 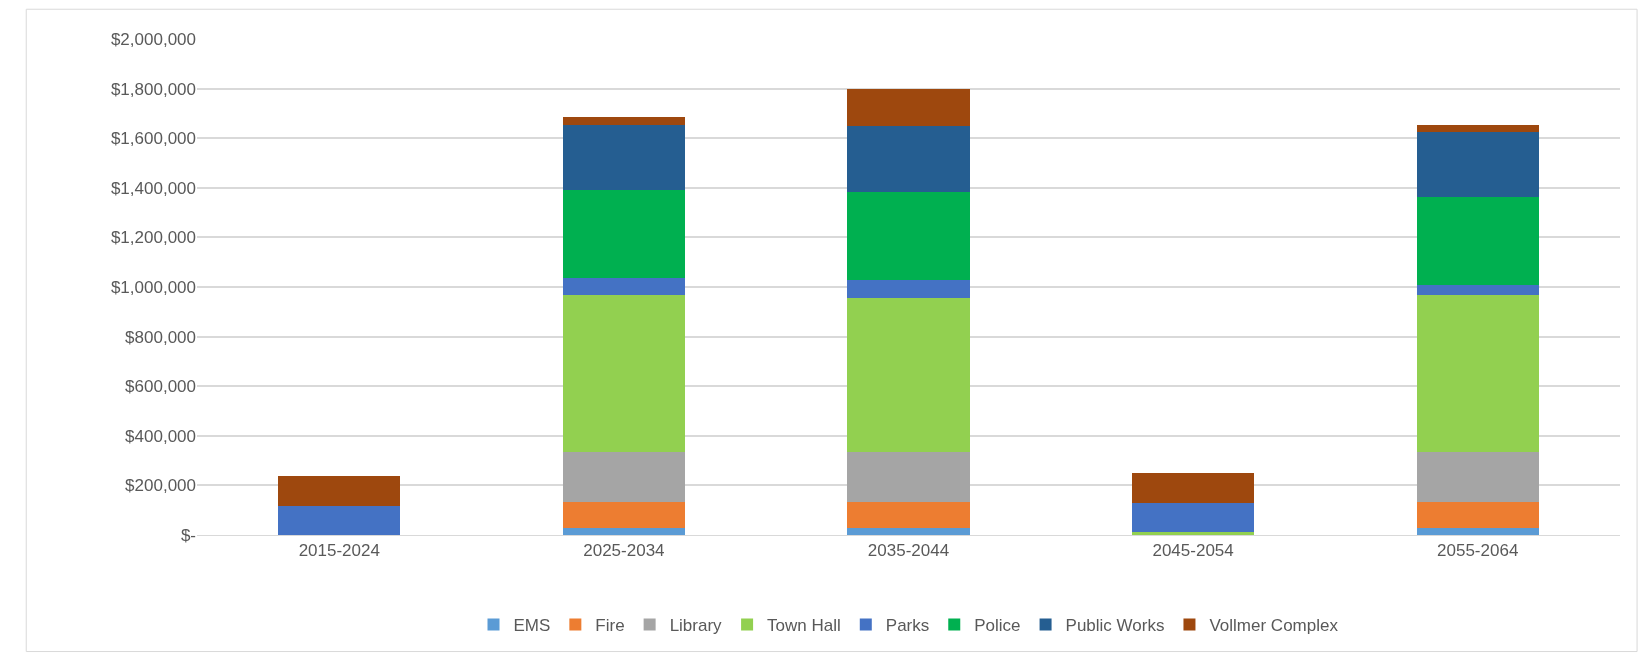 What do you see at coordinates (997, 626) in the screenshot?
I see `legend-label: Police` at bounding box center [997, 626].